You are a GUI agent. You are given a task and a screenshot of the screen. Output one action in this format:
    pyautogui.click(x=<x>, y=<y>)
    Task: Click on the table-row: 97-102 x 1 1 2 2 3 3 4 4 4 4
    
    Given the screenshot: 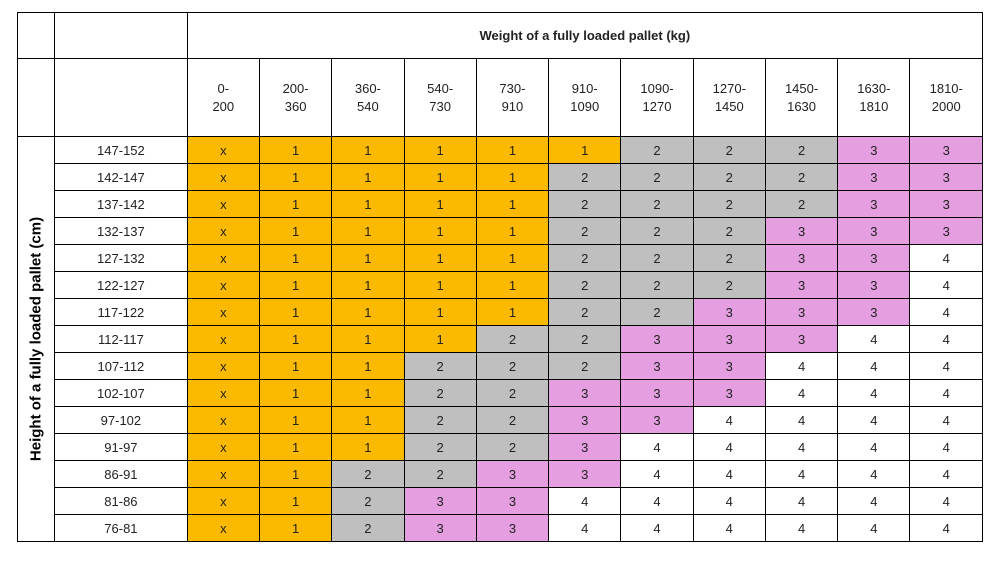 What is the action you would take?
    pyautogui.click(x=500, y=420)
    